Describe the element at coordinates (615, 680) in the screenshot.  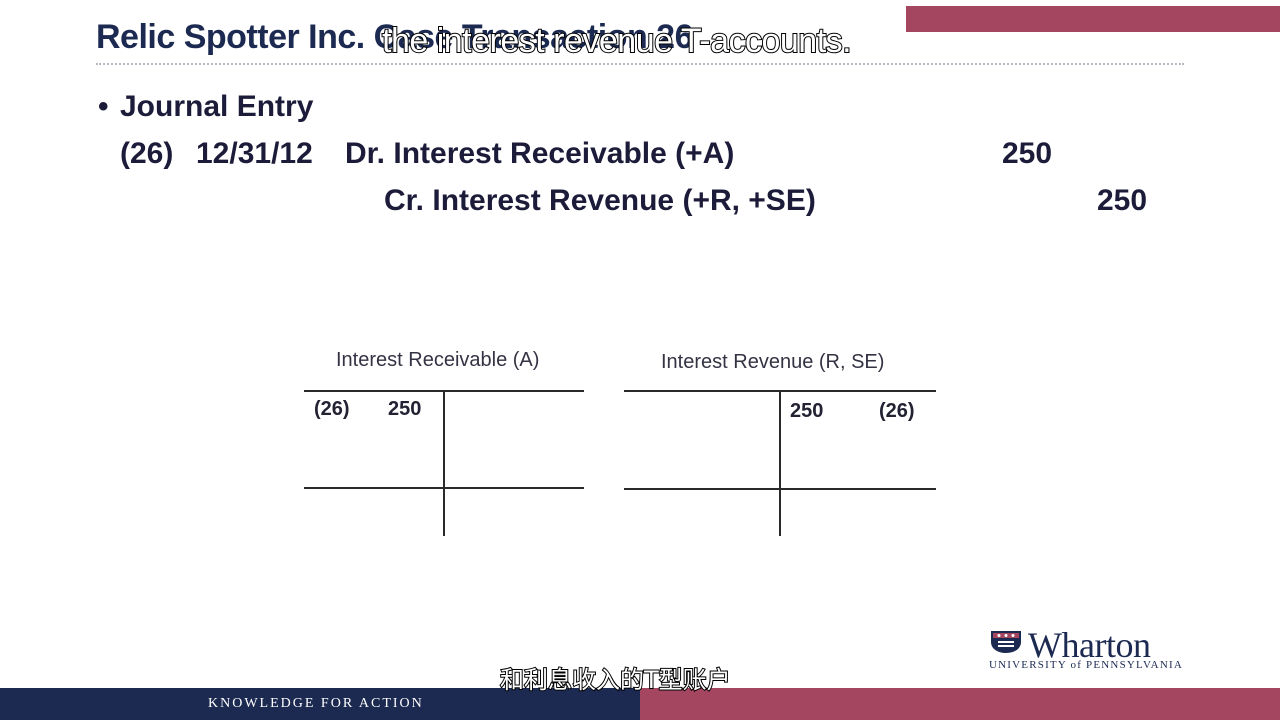
I see `chinese-subtitle: 和利息收入的T型账户` at that location.